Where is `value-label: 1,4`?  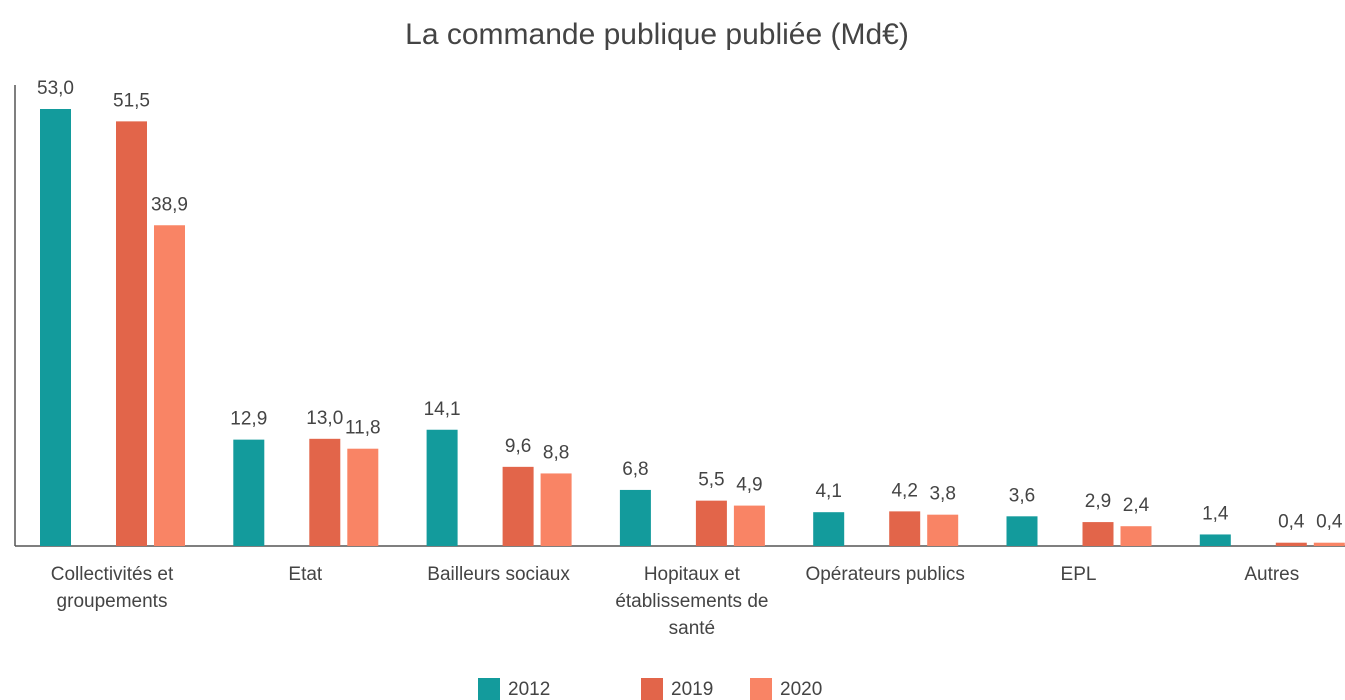 value-label: 1,4 is located at coordinates (1215, 513).